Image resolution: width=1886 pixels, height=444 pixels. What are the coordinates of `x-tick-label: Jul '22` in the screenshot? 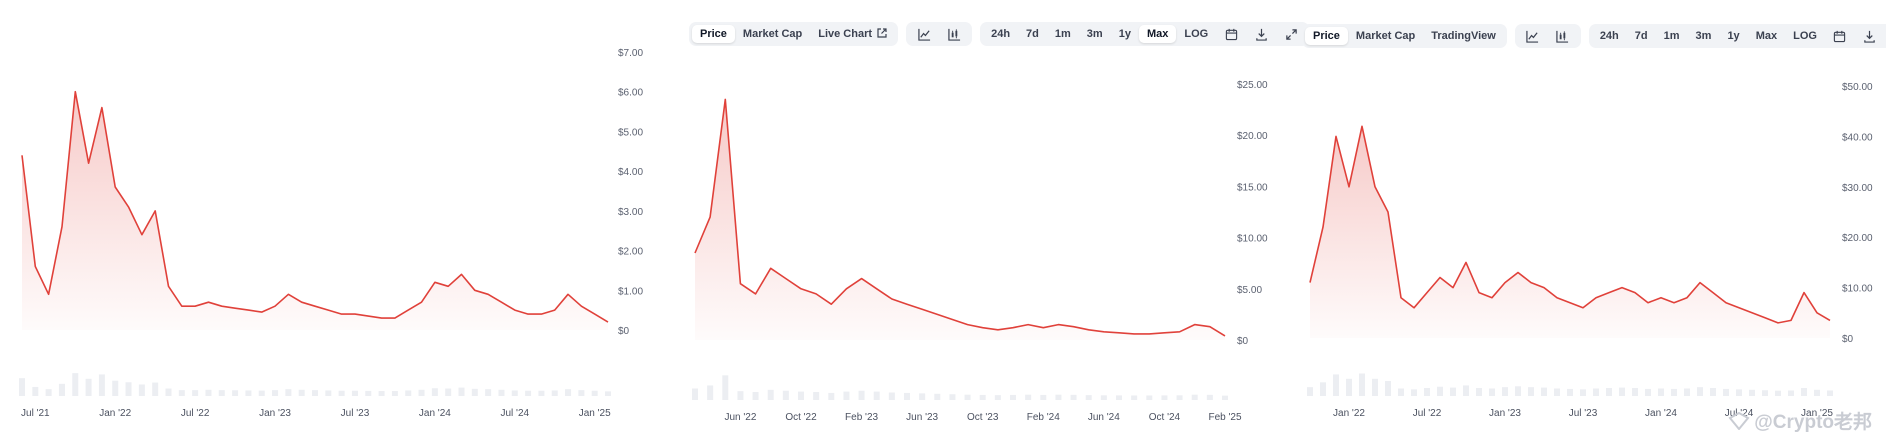 It's located at (195, 413).